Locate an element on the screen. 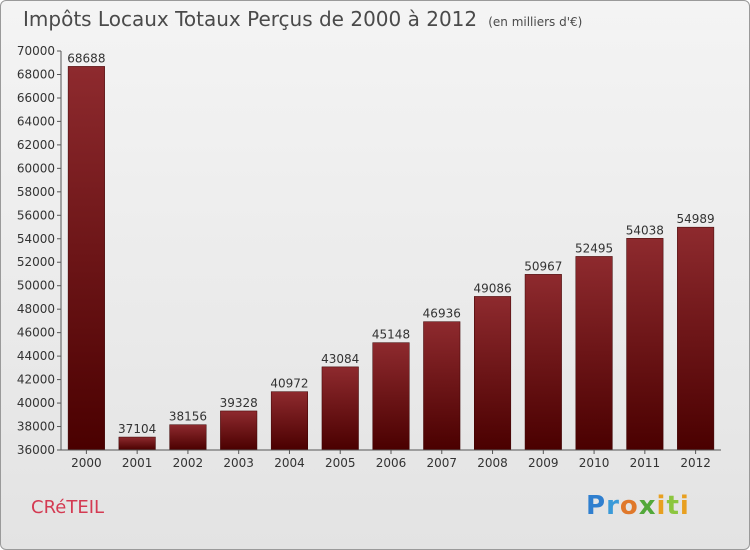 The image size is (750, 550). chart-subtitle: (en milliers d'€) is located at coordinates (535, 22).